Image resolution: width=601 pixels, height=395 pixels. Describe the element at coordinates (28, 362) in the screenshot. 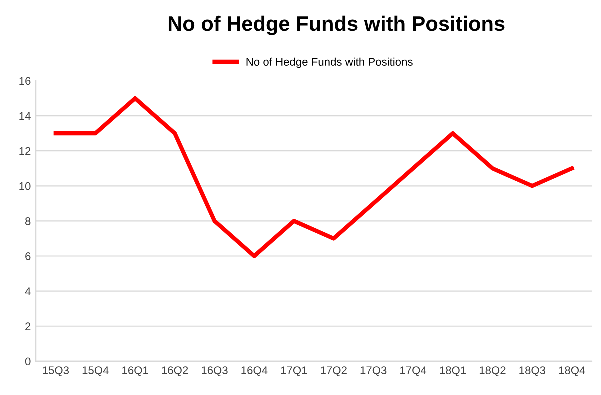

I see `y-tick-label: 0` at that location.